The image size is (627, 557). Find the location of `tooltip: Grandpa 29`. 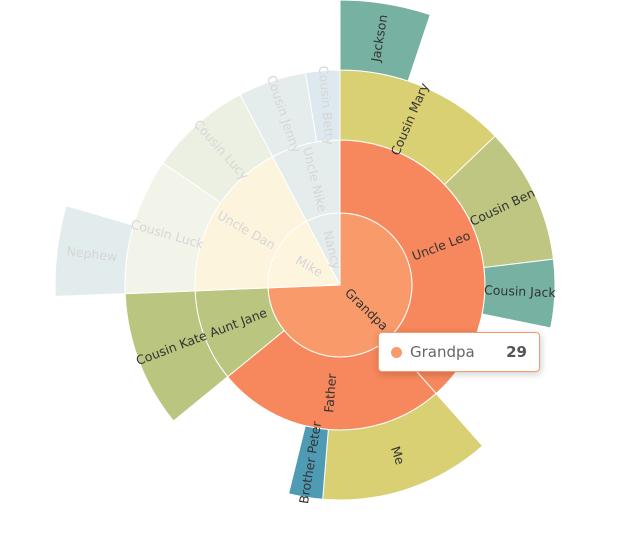

tooltip: Grandpa 29 is located at coordinates (459, 352).